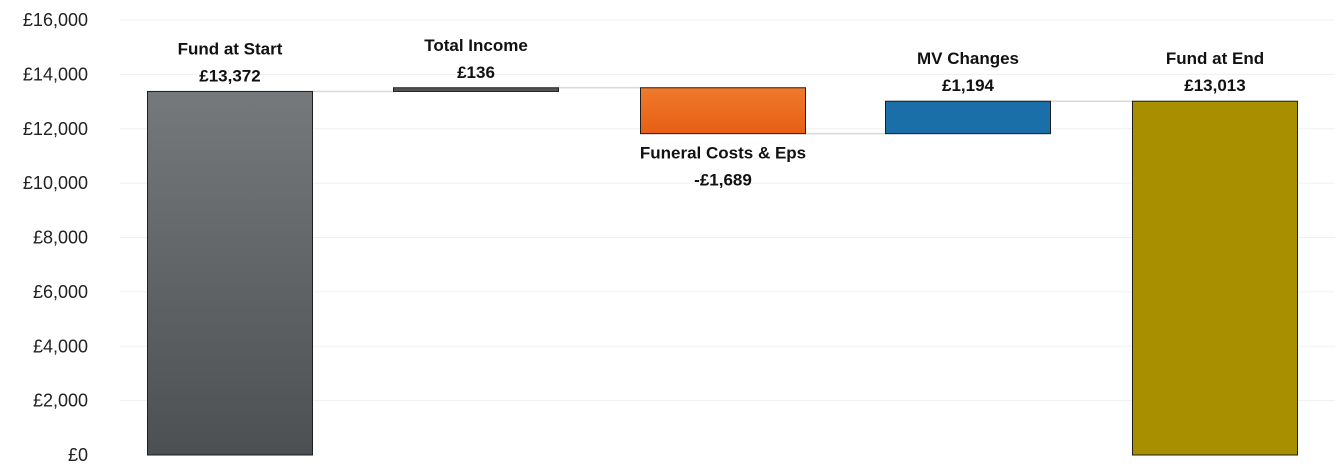 This screenshot has width=1342, height=464. I want to click on bar-category-label: Fund at End, so click(1215, 58).